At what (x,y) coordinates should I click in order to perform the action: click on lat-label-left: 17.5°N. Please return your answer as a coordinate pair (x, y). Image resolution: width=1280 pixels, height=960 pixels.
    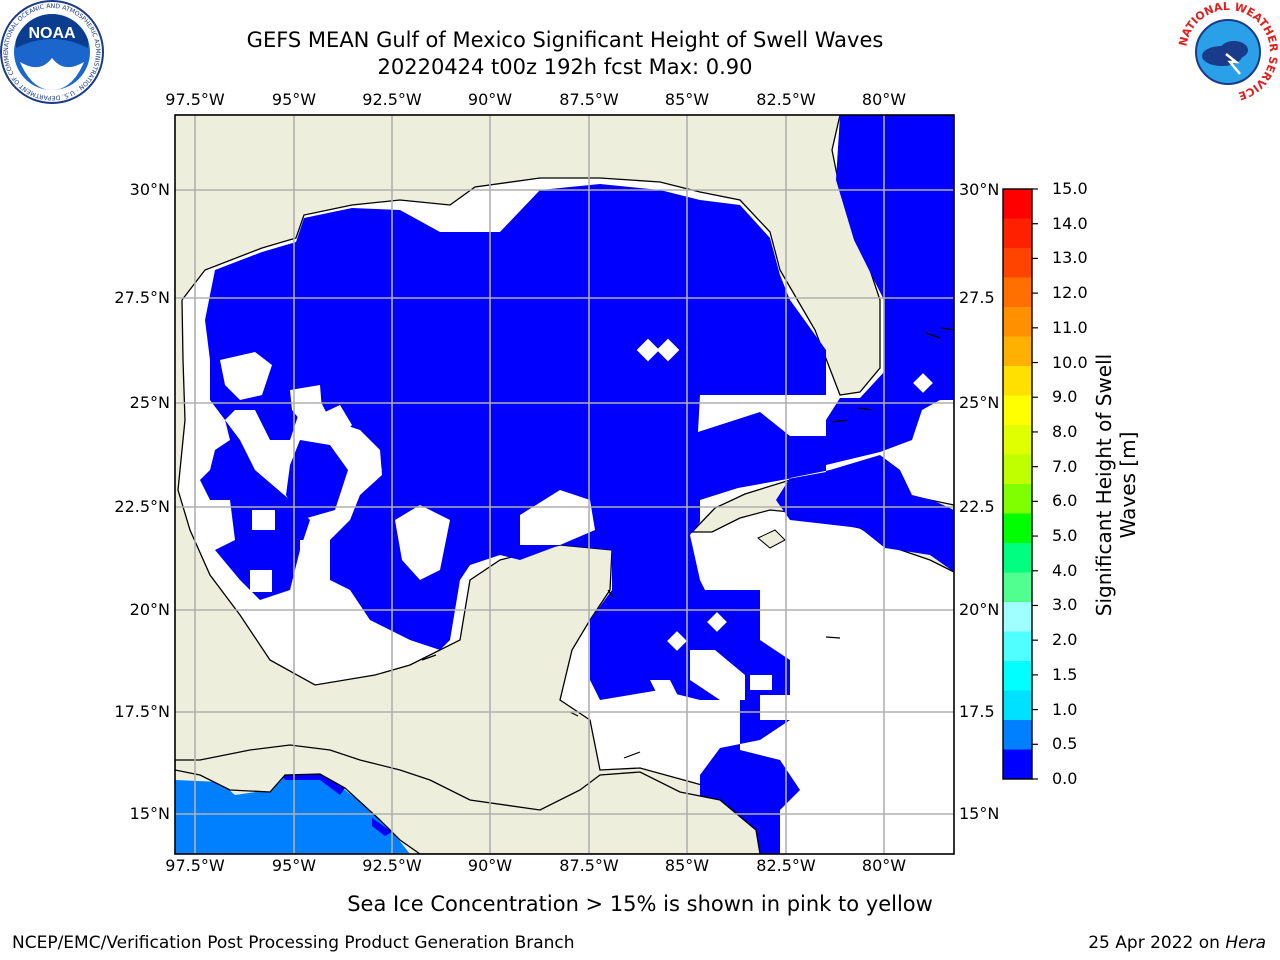
    Looking at the image, I should click on (142, 711).